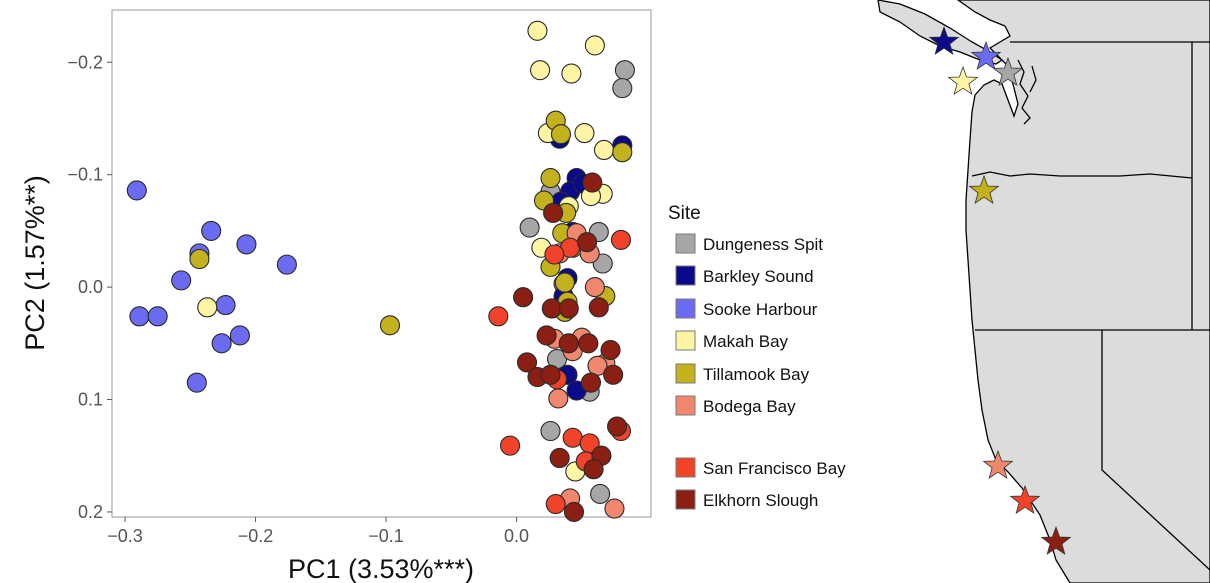 The width and height of the screenshot is (1210, 583). What do you see at coordinates (90, 512) in the screenshot?
I see `y-tick-label: 0.2` at bounding box center [90, 512].